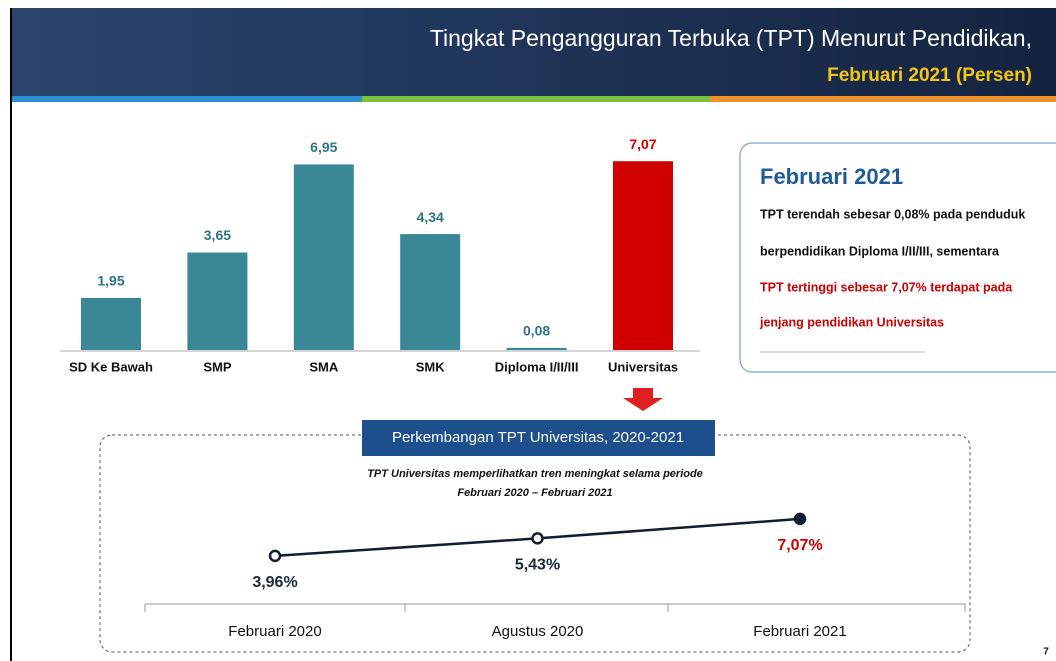  What do you see at coordinates (431, 366) in the screenshot?
I see `x-tick-label: SMK` at bounding box center [431, 366].